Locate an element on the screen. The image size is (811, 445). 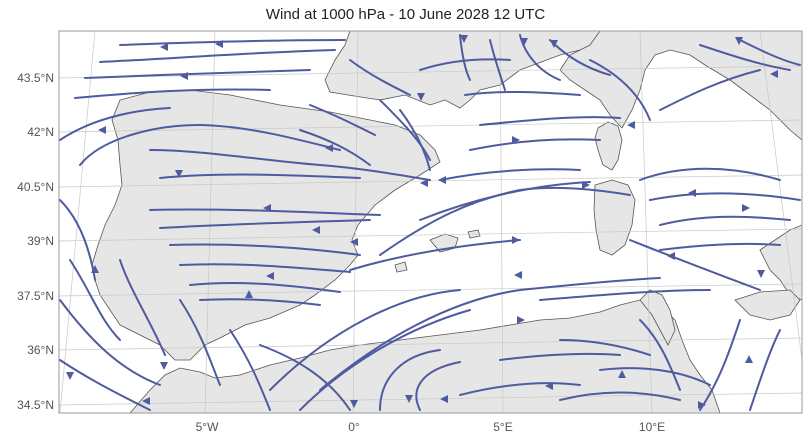
map-title: Wind at 1000 hPa - 10 June 2028 12 UTC is located at coordinates (405, 14).